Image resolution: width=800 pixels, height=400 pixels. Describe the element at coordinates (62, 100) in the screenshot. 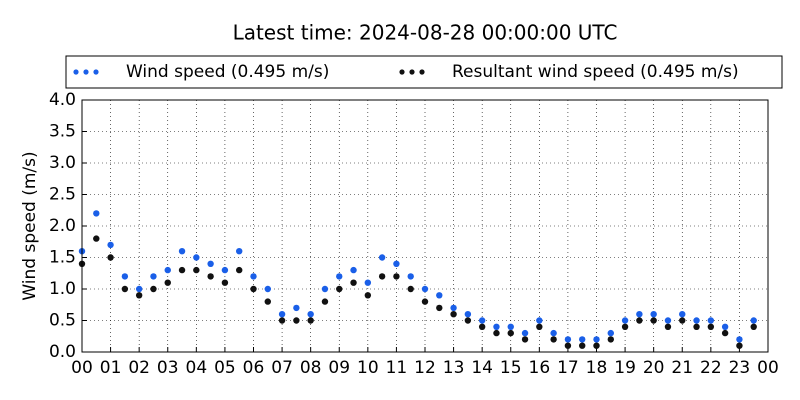

I see `y-tick-label: 4.0` at that location.